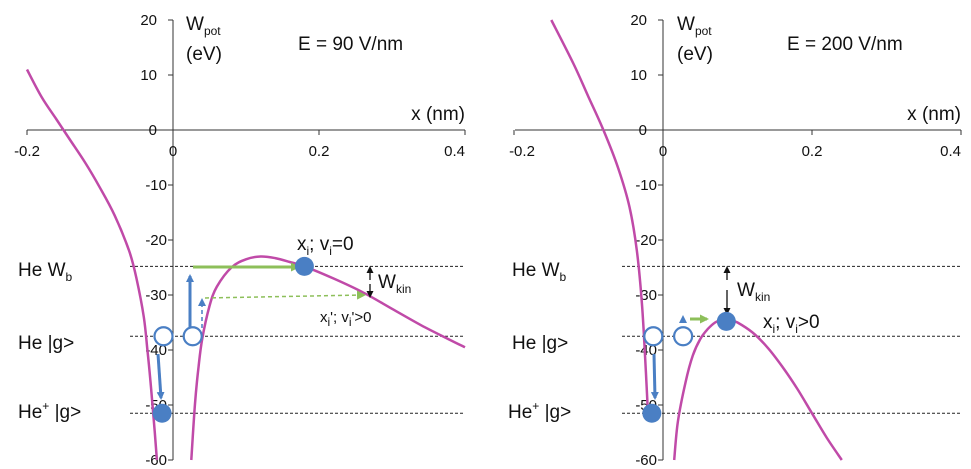 Image resolution: width=971 pixels, height=469 pixels. What do you see at coordinates (683, 319) in the screenshot?
I see `excitation-arrow-head` at bounding box center [683, 319].